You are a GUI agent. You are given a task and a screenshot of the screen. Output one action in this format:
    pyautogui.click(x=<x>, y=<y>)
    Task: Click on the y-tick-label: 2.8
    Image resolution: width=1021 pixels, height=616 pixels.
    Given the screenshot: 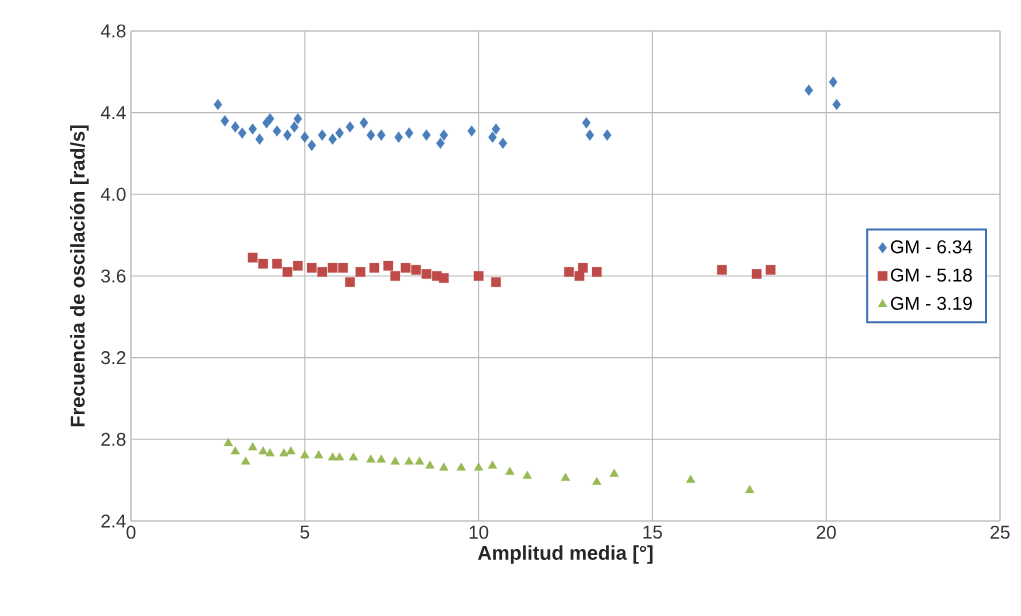 What is the action you would take?
    pyautogui.click(x=113, y=439)
    